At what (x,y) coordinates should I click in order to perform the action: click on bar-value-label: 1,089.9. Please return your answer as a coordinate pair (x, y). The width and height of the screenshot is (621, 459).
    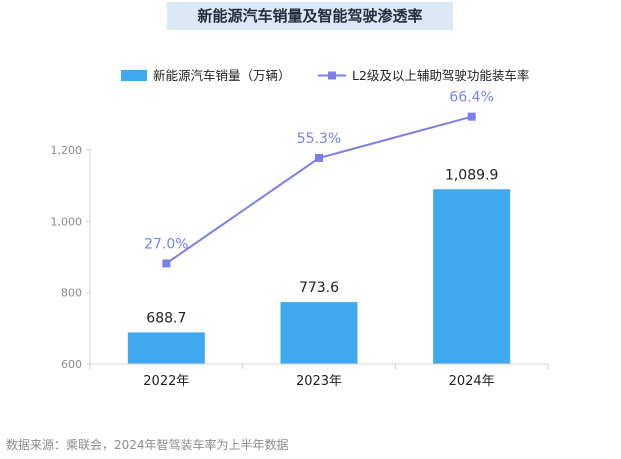
    Looking at the image, I should click on (471, 175).